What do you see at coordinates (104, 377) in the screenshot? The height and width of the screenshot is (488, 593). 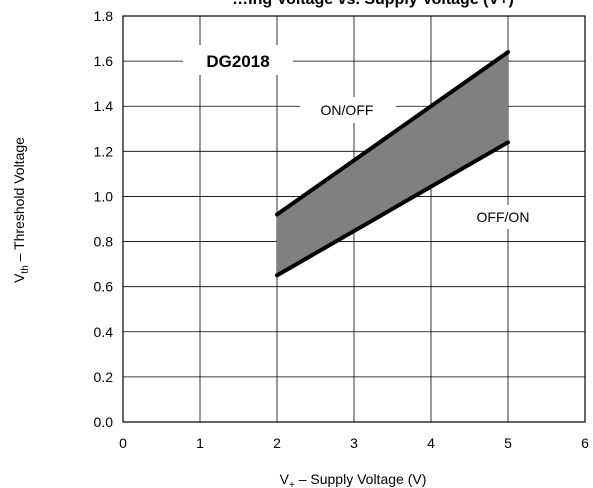 I see `y-tick-label: 0.2` at bounding box center [104, 377].